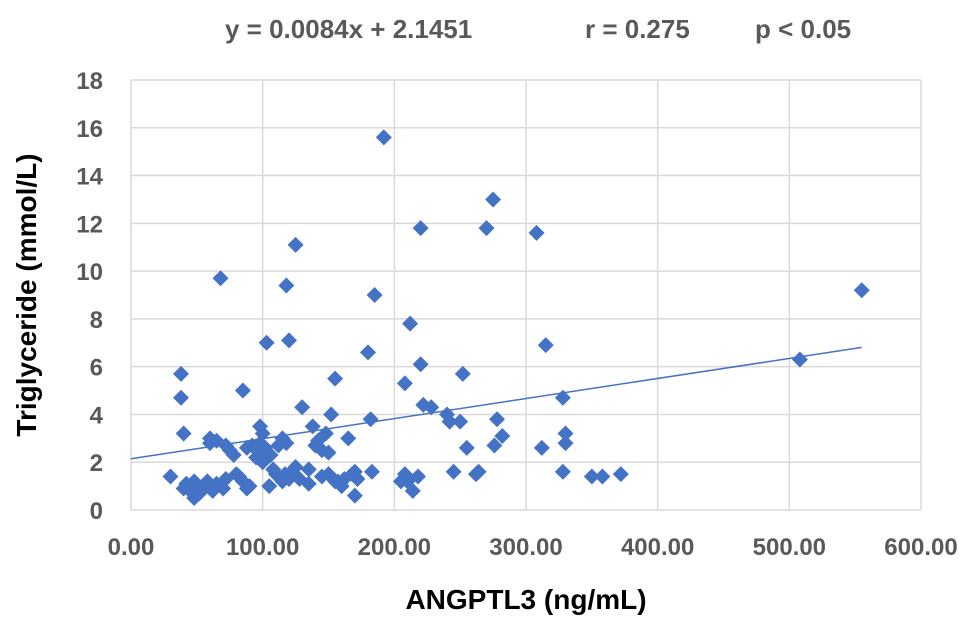  Describe the element at coordinates (262, 547) in the screenshot. I see `x-tick-label: 100.00` at that location.